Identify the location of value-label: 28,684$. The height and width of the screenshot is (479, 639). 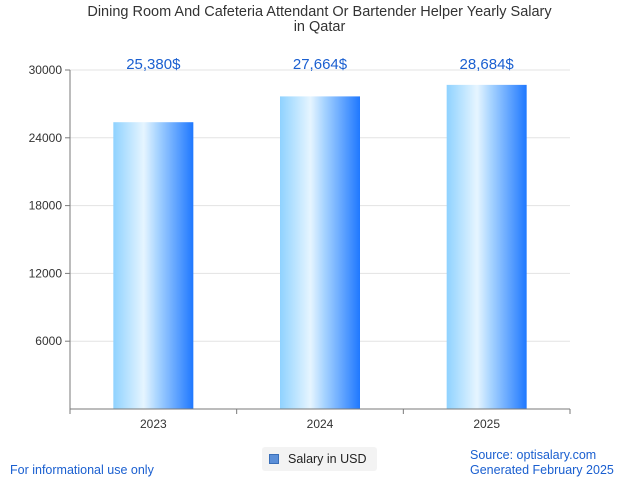
(487, 64).